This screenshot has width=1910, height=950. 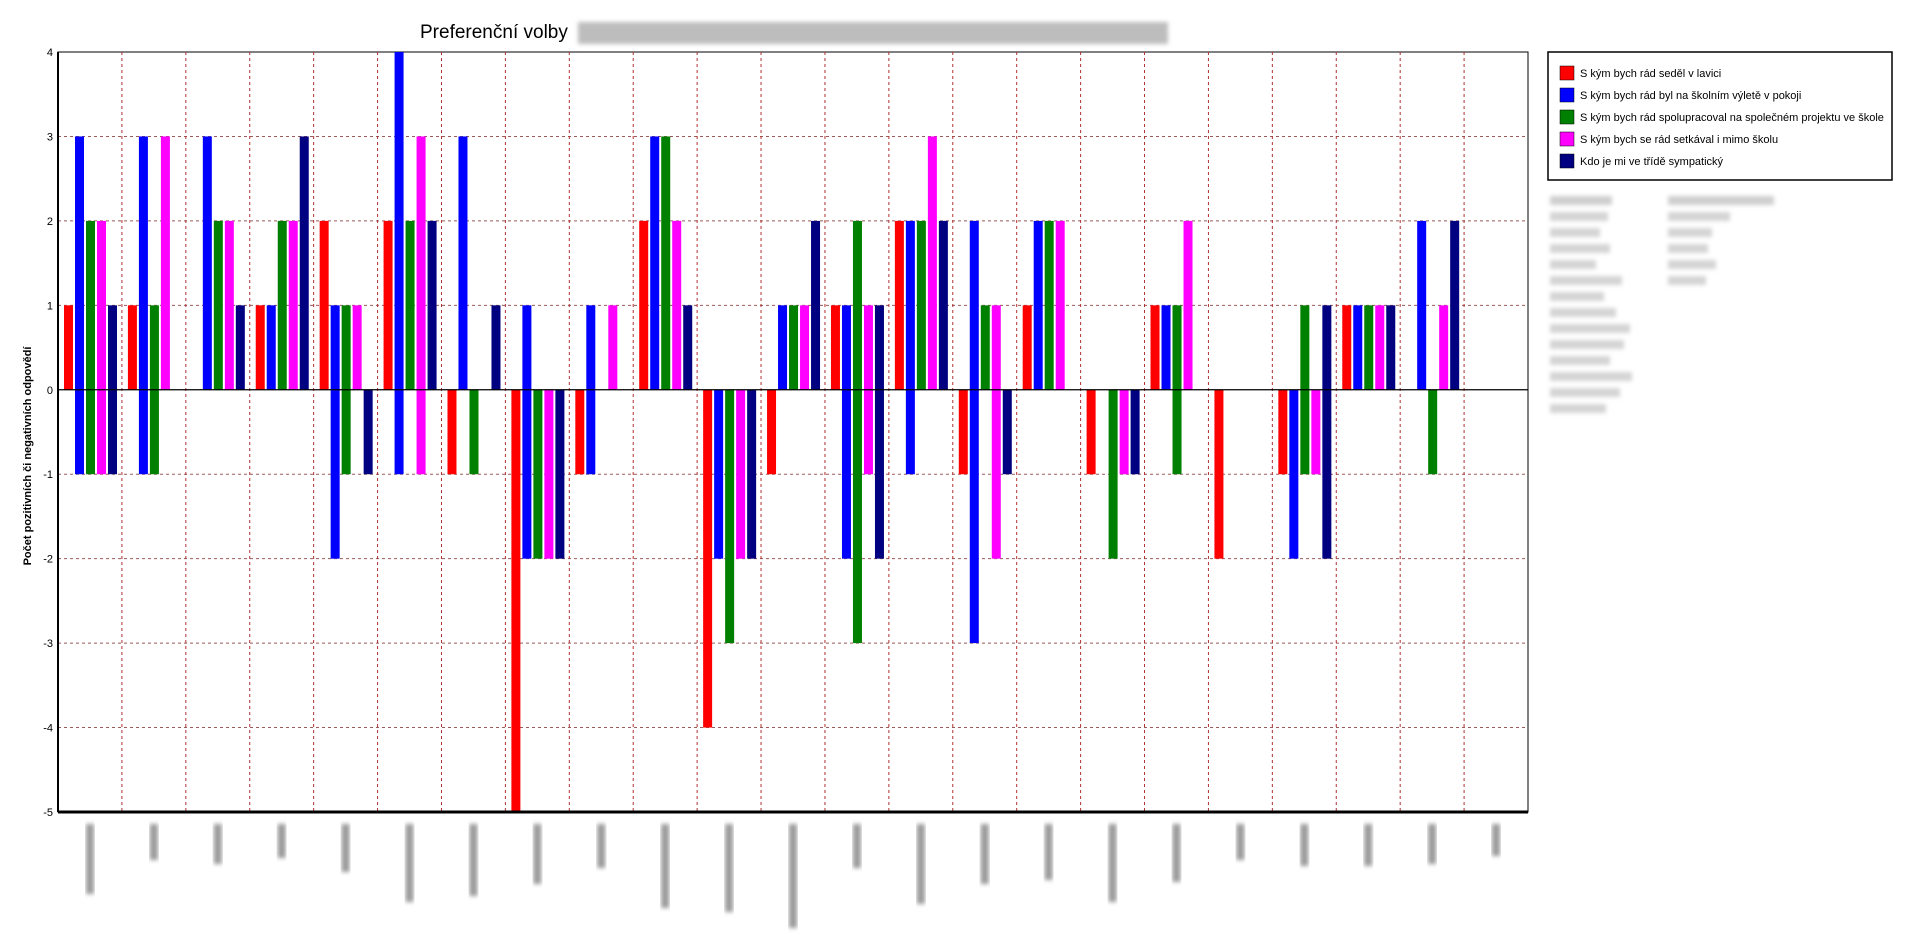 I want to click on y-tick-label: 1, so click(x=50, y=306).